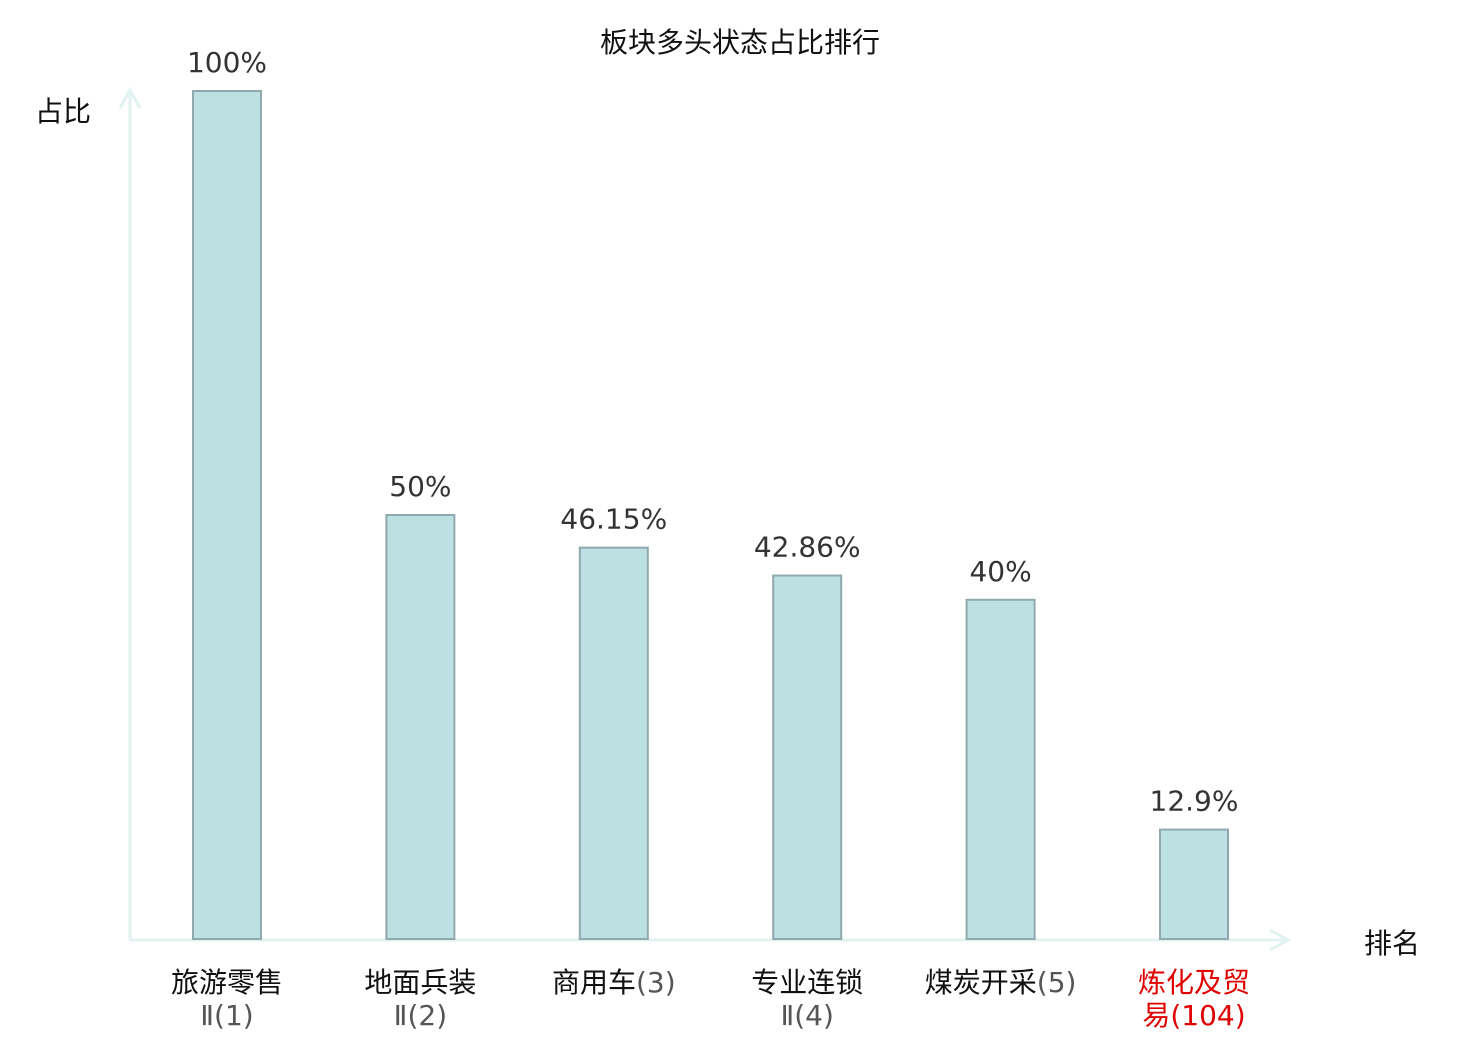 Image resolution: width=1480 pixels, height=1040 pixels. I want to click on category-label: 炼化及贸易(104), so click(1194, 999).